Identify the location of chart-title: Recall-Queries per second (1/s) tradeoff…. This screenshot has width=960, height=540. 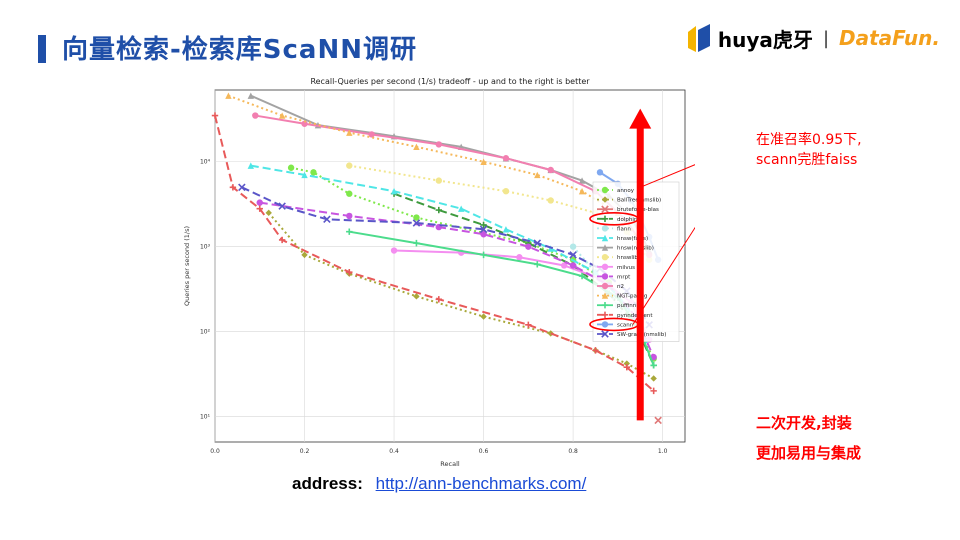
(450, 81).